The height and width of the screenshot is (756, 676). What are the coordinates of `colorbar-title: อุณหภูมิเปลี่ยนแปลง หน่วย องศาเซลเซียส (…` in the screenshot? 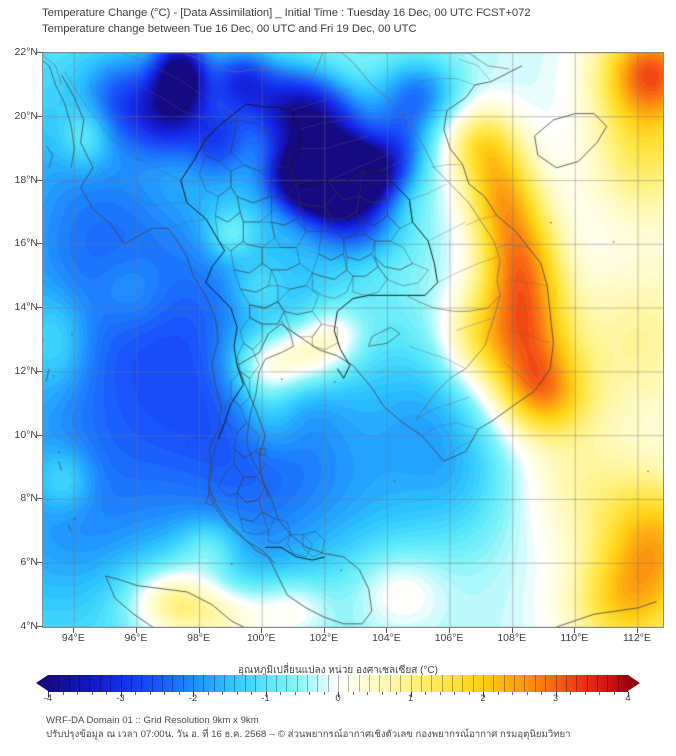 It's located at (338, 670).